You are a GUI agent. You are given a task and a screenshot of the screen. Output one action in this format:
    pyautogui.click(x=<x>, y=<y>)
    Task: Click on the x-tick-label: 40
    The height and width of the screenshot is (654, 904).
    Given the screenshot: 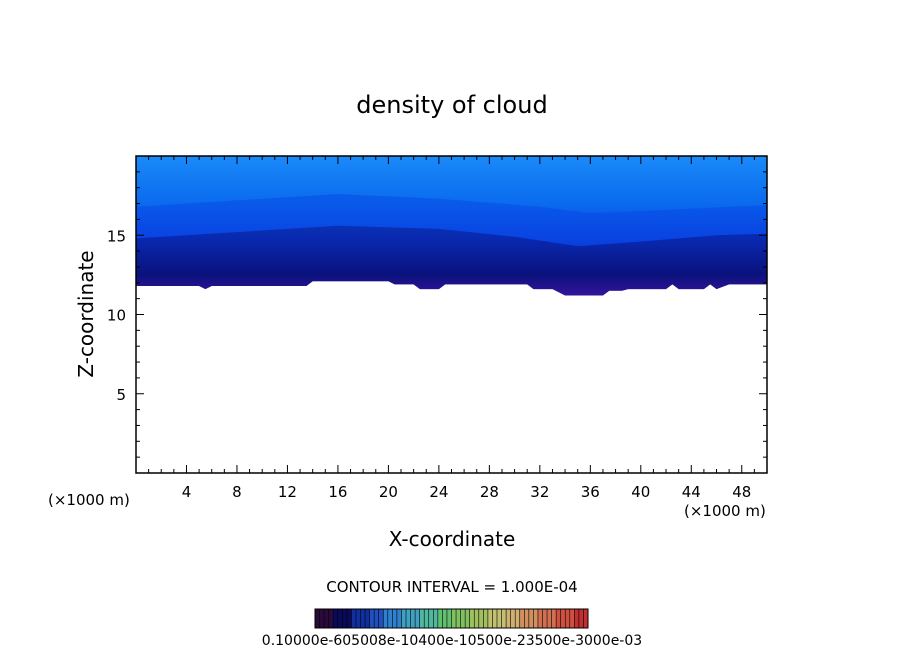 What is the action you would take?
    pyautogui.click(x=640, y=492)
    